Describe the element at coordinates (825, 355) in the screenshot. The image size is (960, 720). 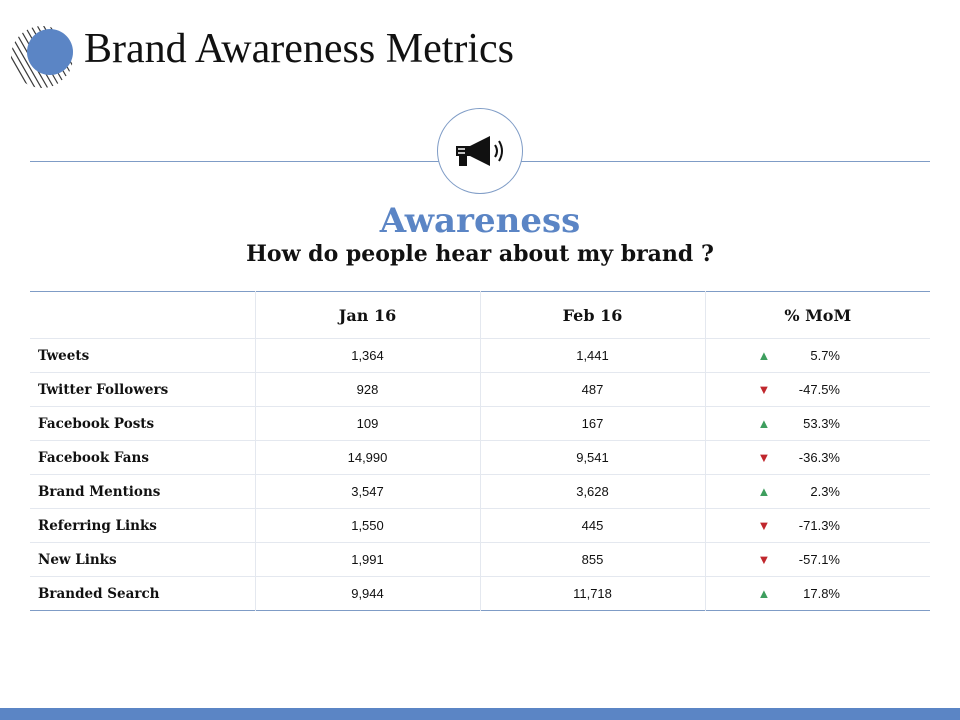
I see `mom-value: 5.7%` at that location.